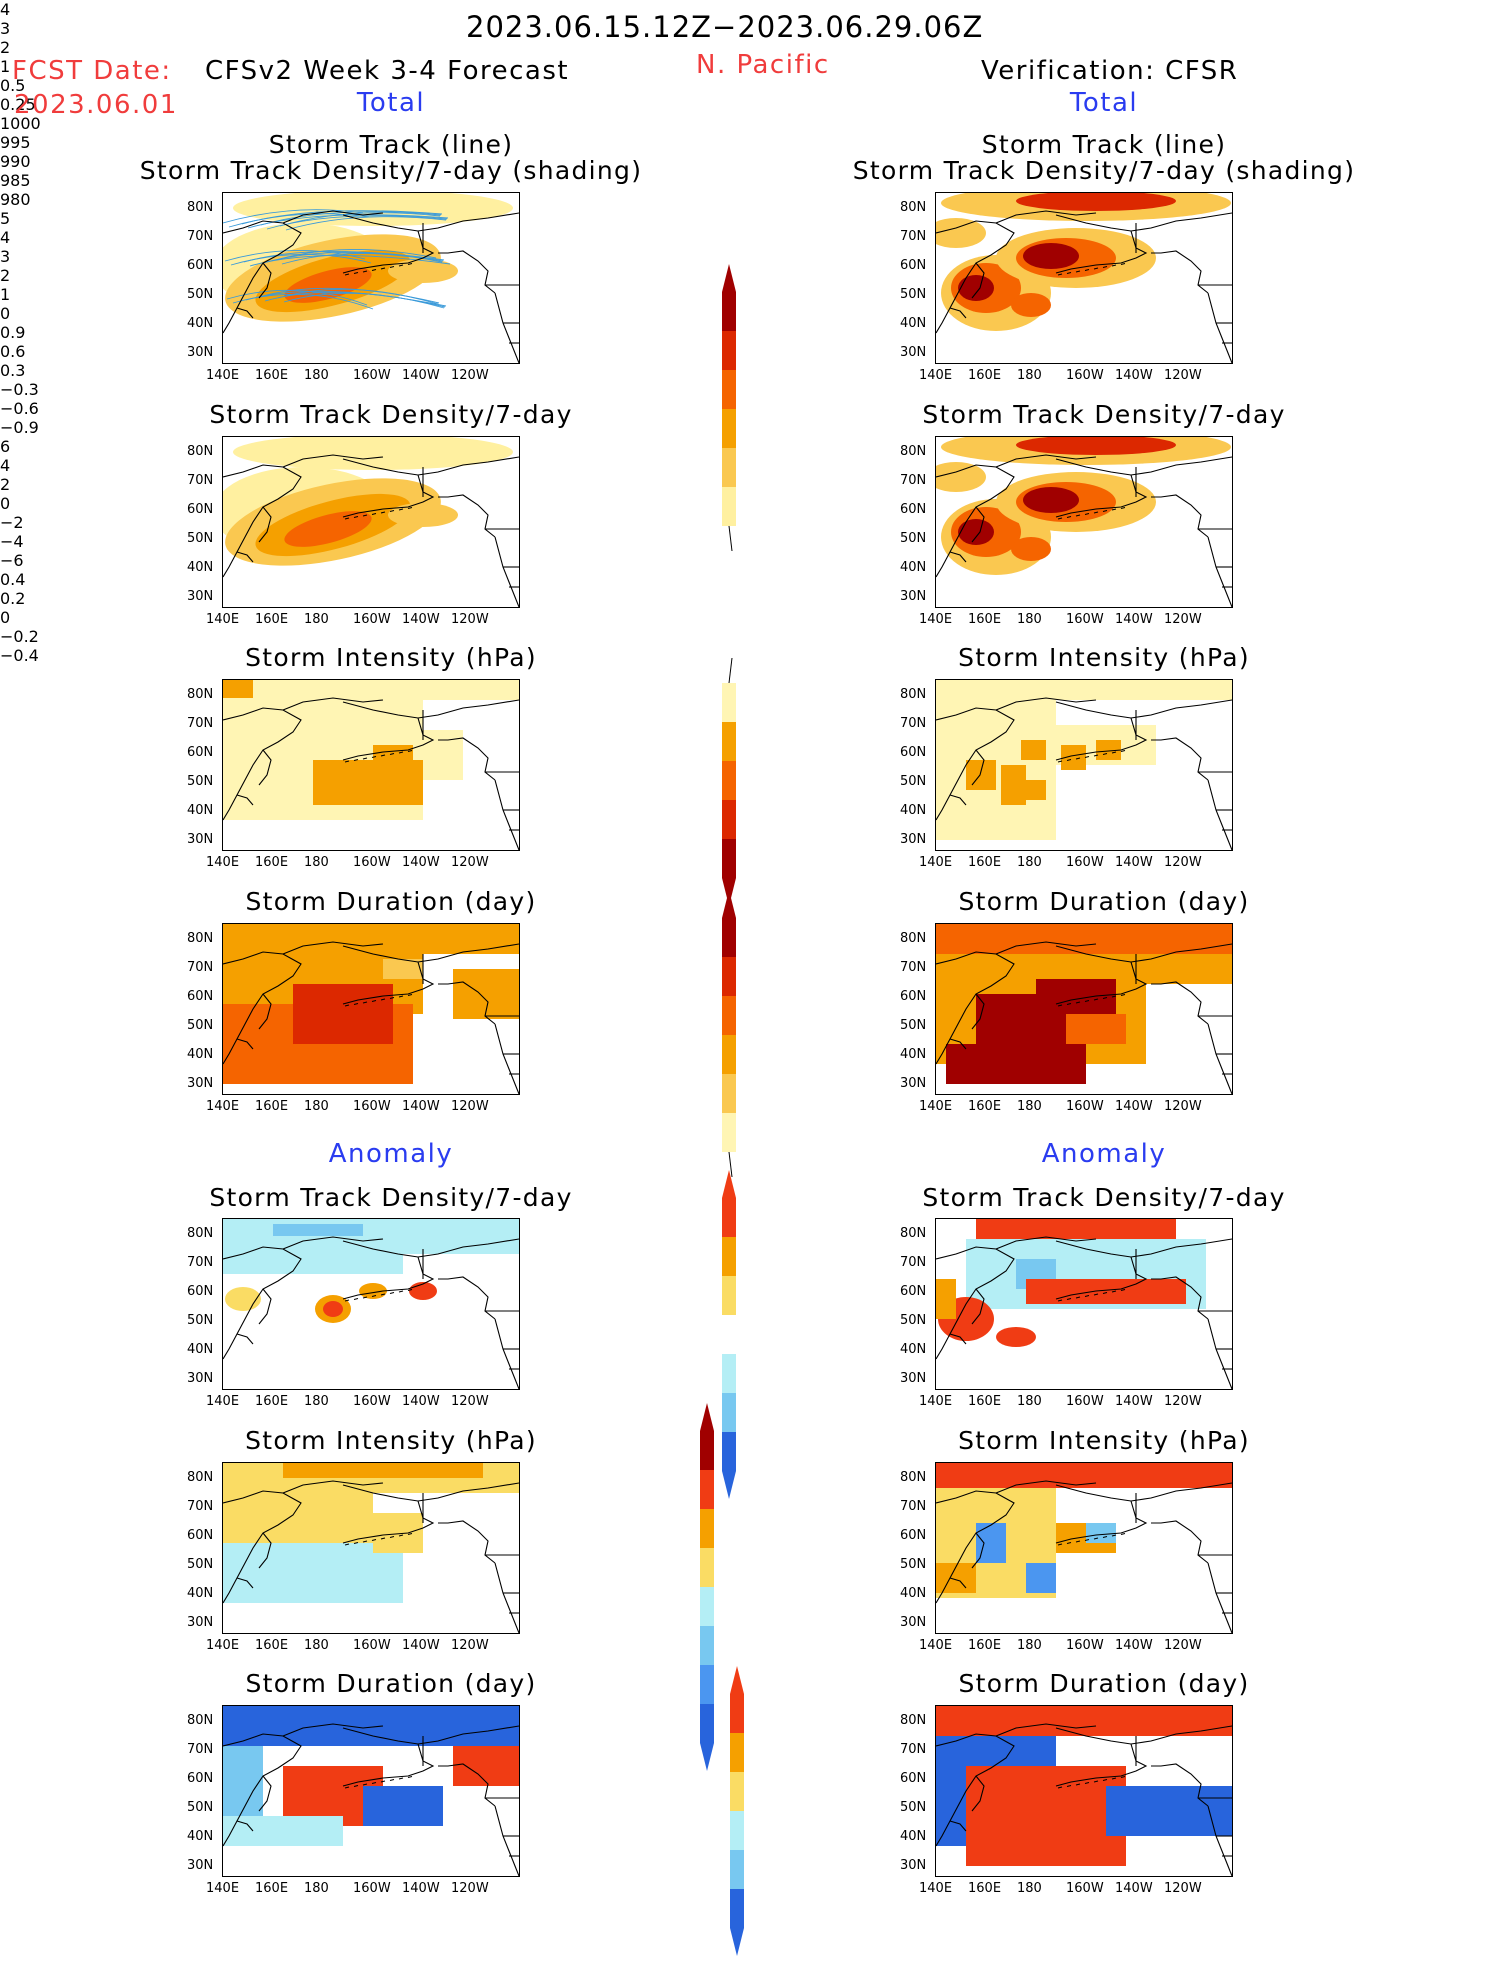 The width and height of the screenshot is (1487, 1962). What do you see at coordinates (1084, 1304) in the screenshot?
I see `map-panel-r-d-anom` at bounding box center [1084, 1304].